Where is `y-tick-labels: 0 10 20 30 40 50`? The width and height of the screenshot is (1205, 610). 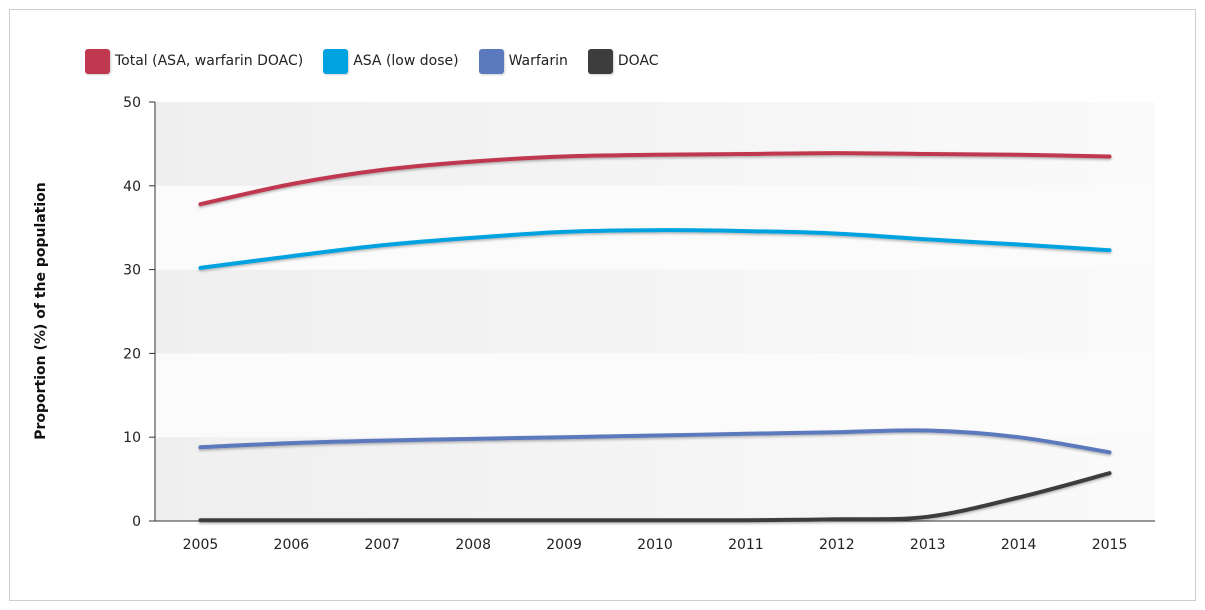 y-tick-labels: 0 10 20 30 40 50 is located at coordinates (132, 312).